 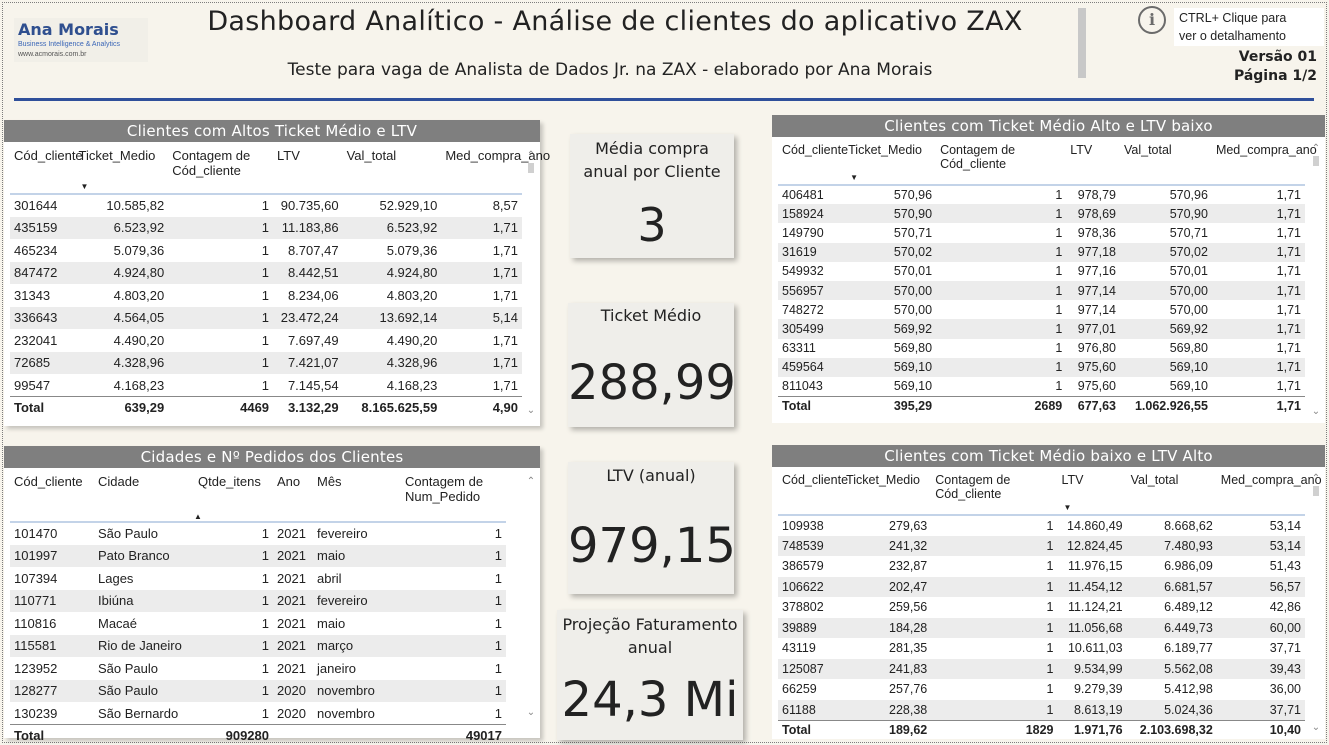 What do you see at coordinates (1041, 586) in the screenshot?
I see `table-row: 106622 202,47 1 11.454,12 6.681,57 56,57` at bounding box center [1041, 586].